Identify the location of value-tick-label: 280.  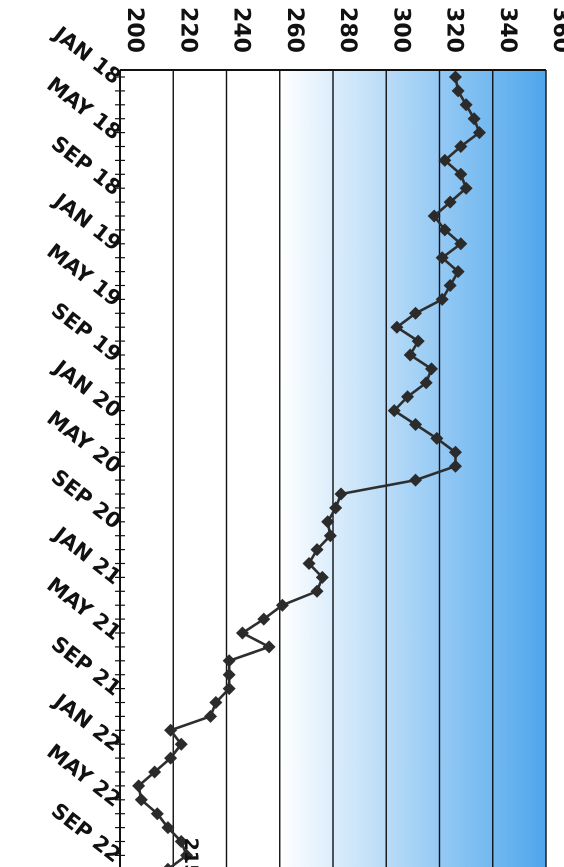
(347, 30).